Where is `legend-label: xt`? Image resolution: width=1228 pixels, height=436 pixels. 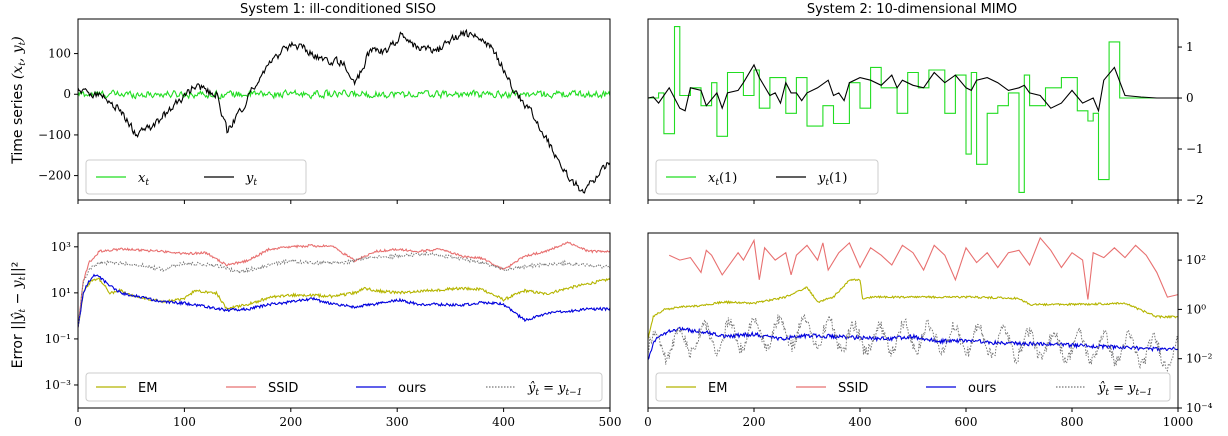
legend-label: xt is located at coordinates (143, 179).